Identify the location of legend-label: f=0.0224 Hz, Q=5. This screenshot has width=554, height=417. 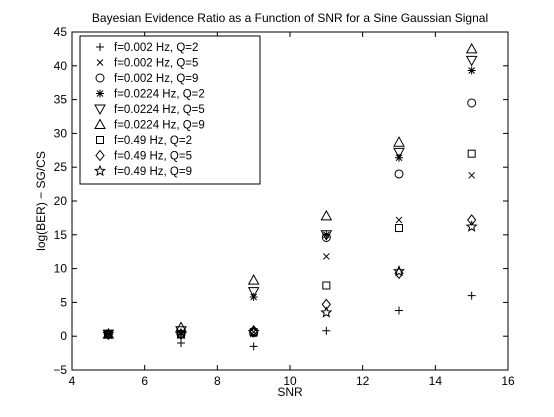
(159, 110).